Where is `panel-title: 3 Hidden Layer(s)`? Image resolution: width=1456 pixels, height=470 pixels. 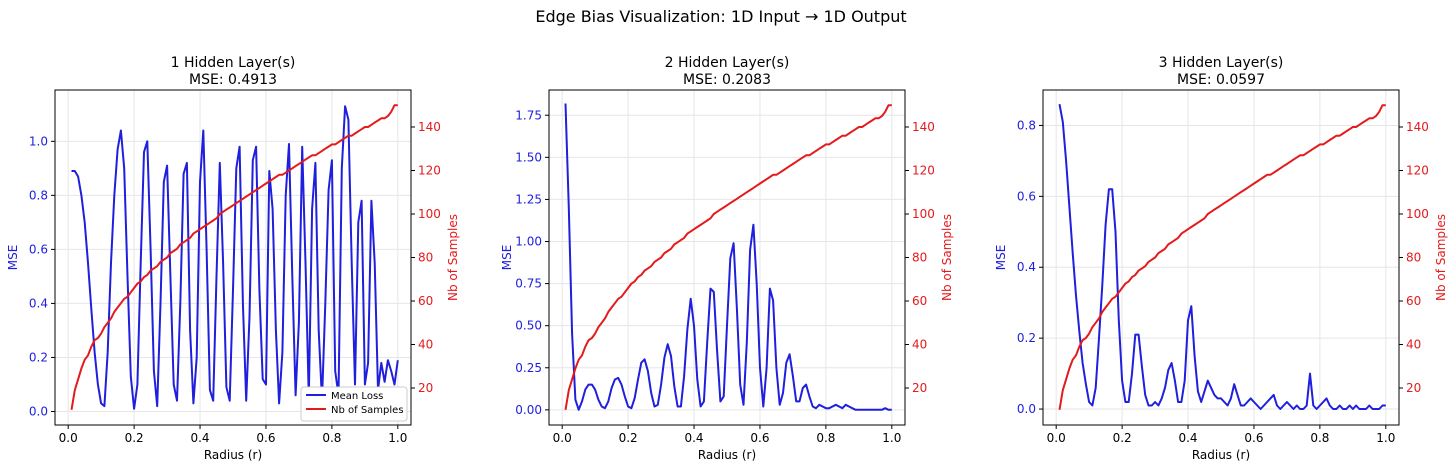 panel-title: 3 Hidden Layer(s) is located at coordinates (1221, 63).